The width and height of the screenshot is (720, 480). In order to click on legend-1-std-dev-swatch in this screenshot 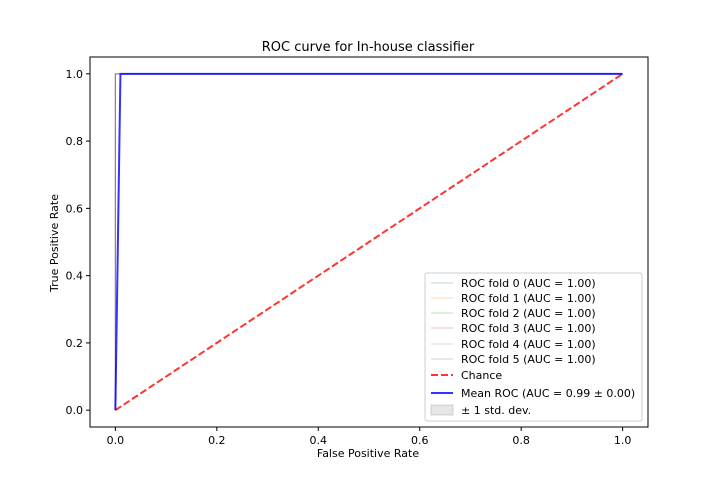, I will do `click(442, 410)`.